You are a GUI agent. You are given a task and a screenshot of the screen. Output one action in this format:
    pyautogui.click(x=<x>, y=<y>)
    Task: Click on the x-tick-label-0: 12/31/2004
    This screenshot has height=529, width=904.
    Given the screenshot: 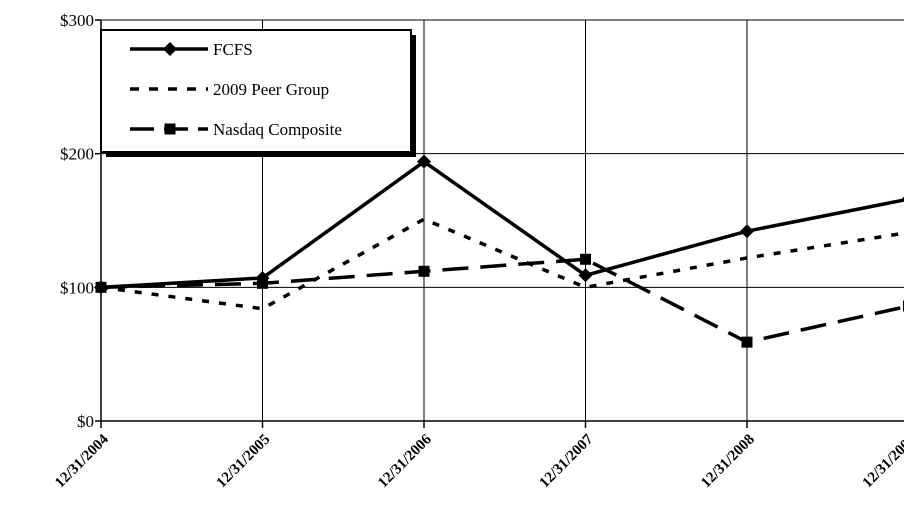 What is the action you would take?
    pyautogui.click(x=82, y=461)
    